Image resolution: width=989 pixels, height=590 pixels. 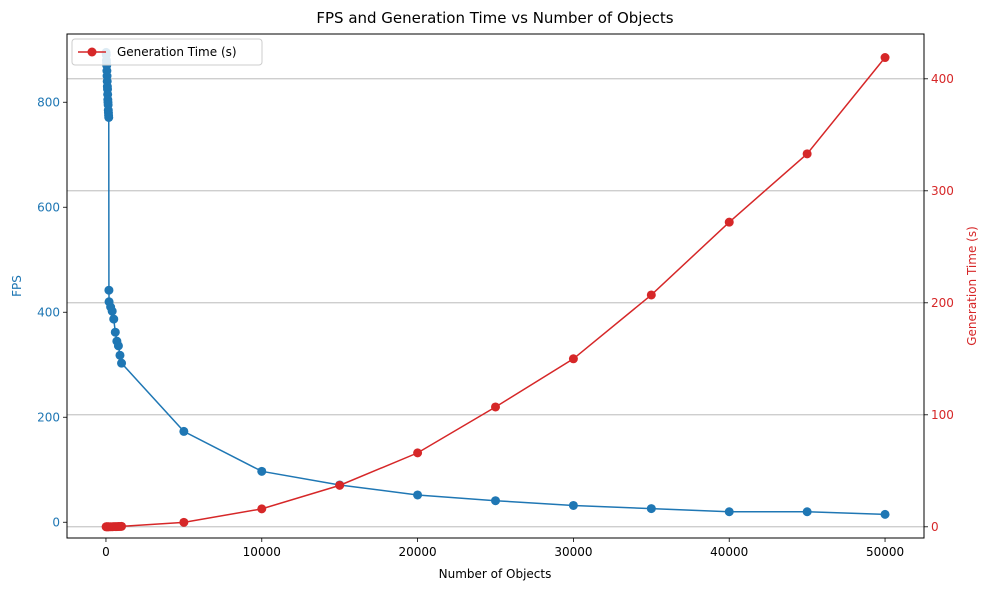 I want to click on legend-label: Generation Time (s), so click(x=177, y=52).